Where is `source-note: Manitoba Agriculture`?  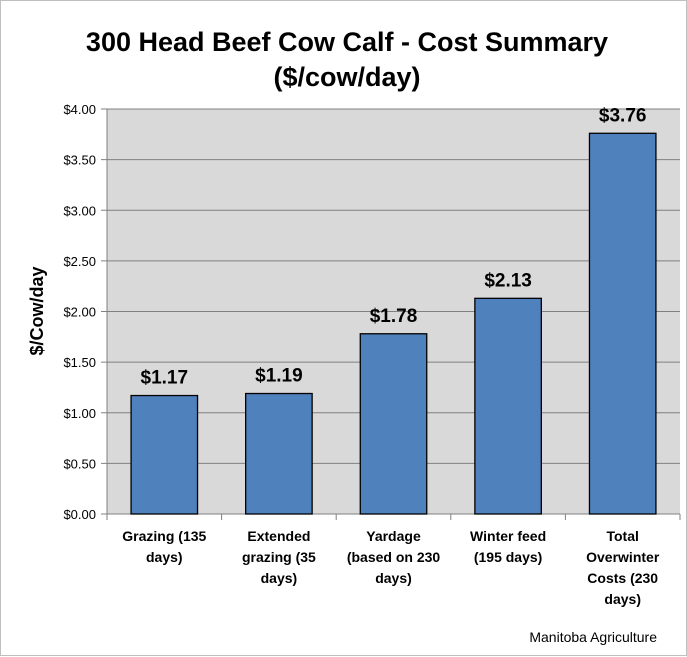
source-note: Manitoba Agriculture is located at coordinates (593, 637).